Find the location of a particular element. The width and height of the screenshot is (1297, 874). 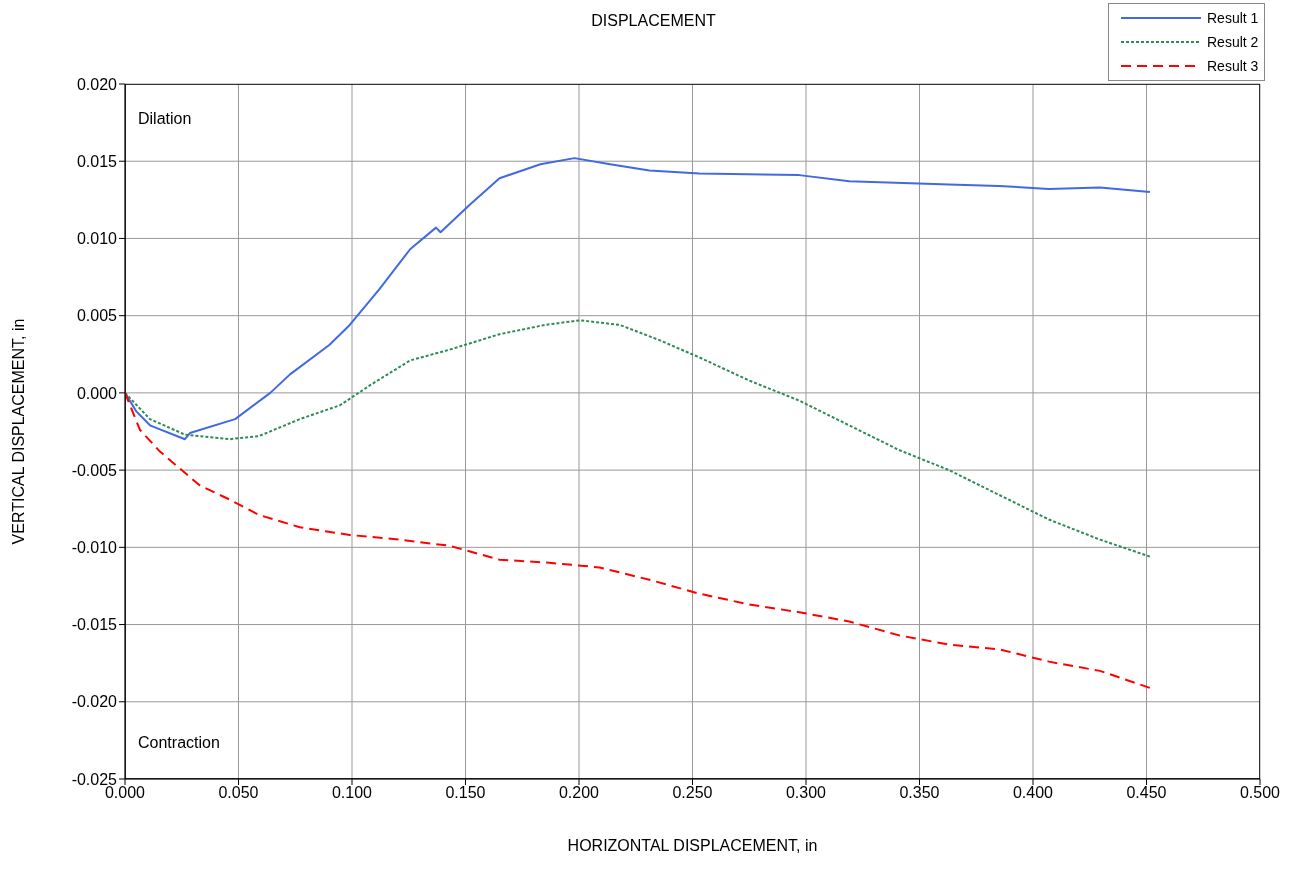

x-tick-label: 0.500 is located at coordinates (1260, 793).